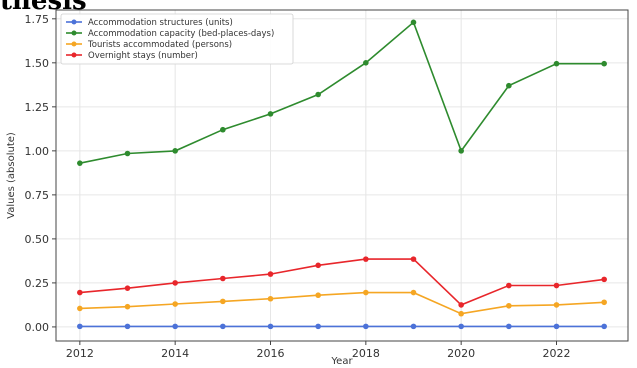  Describe the element at coordinates (37, 107) in the screenshot. I see `y-tick-label: 1.25` at that location.